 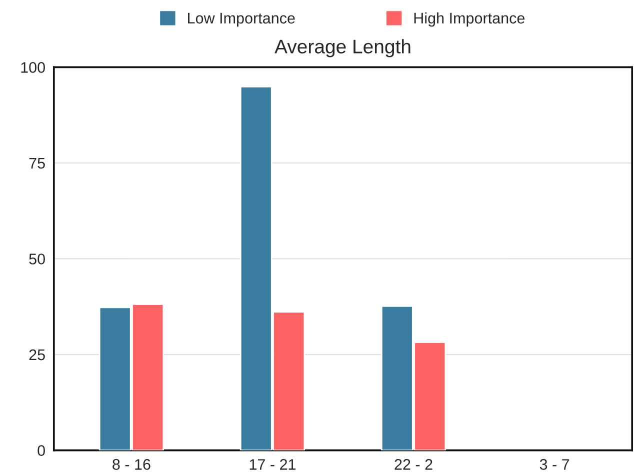 What do you see at coordinates (273, 464) in the screenshot?
I see `x-tick-label: 17 - 21` at bounding box center [273, 464].